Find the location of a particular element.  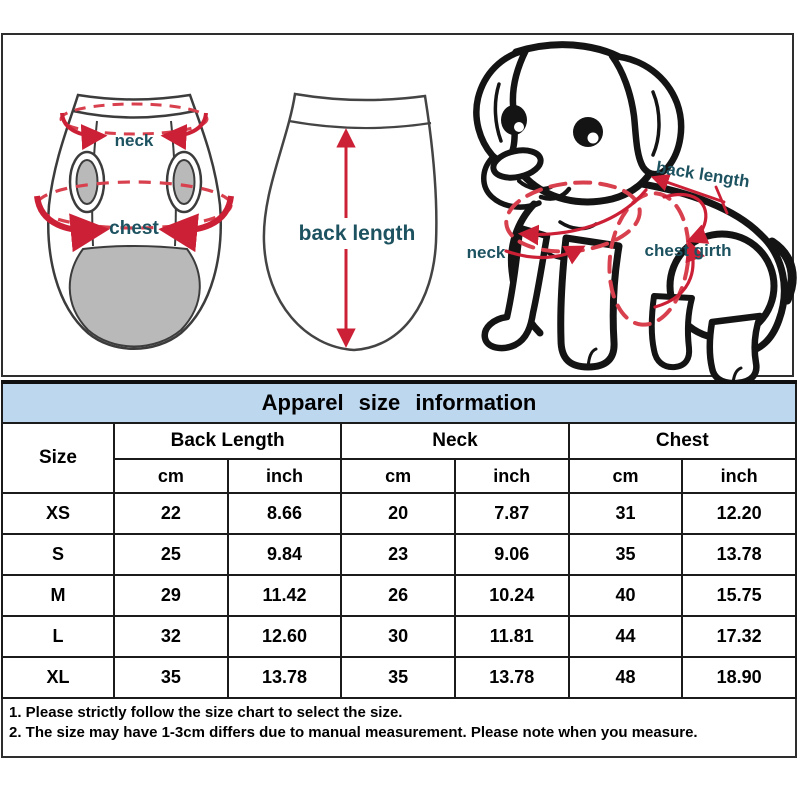

value-cell: 31 is located at coordinates (625, 513).